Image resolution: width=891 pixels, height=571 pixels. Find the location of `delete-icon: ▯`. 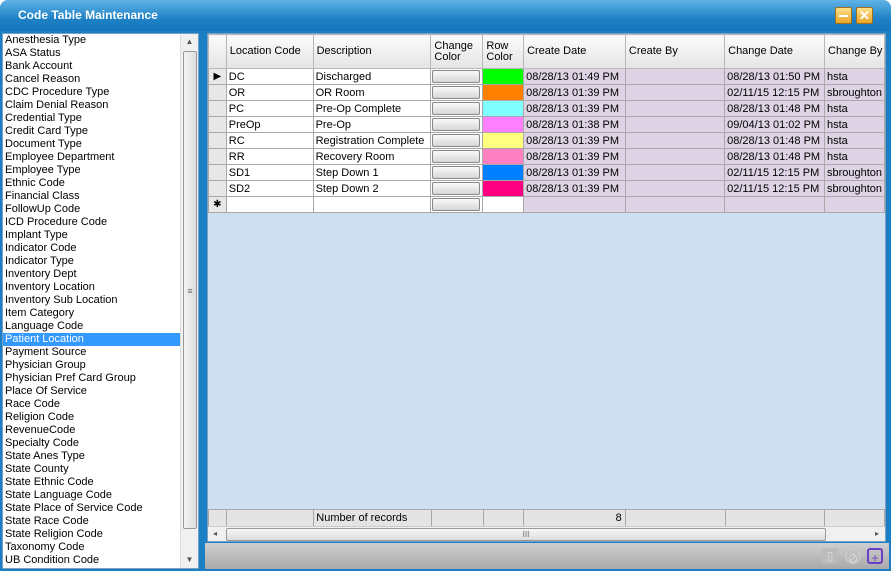

delete-icon: ▯ is located at coordinates (830, 556).